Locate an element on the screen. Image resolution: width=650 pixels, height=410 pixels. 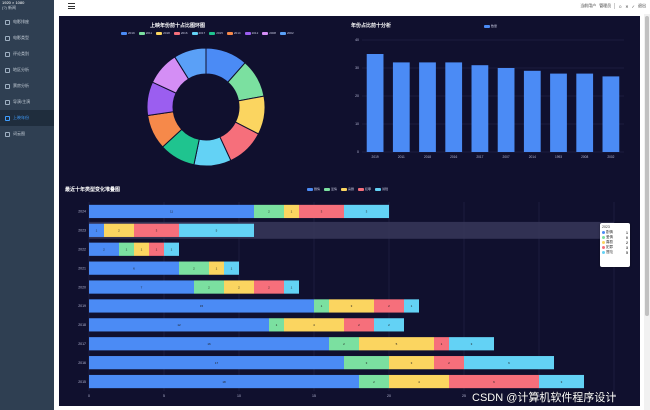
legend-item: 2014 is located at coordinates (233, 33).